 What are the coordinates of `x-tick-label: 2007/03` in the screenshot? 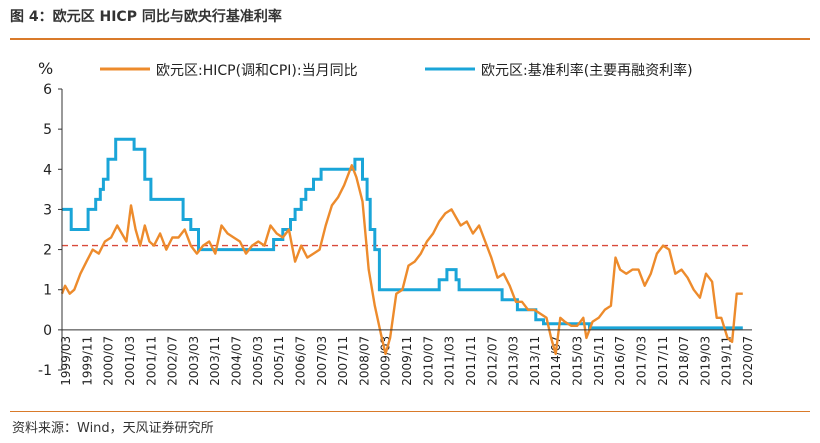 It's located at (322, 361).